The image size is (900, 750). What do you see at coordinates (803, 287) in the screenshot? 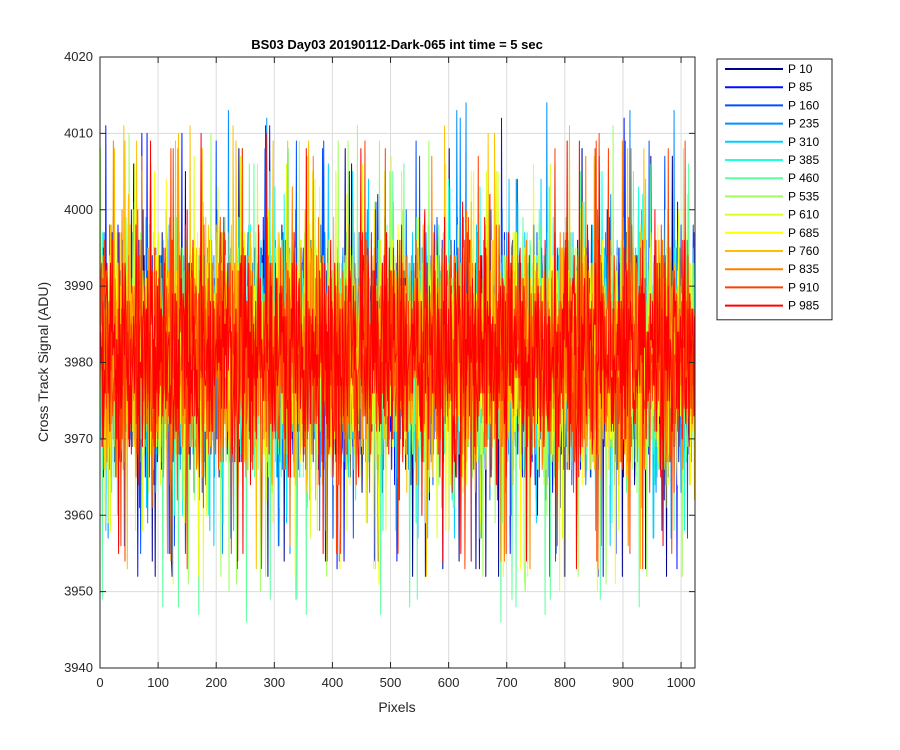
I see `legend-entry: P 910` at bounding box center [803, 287].